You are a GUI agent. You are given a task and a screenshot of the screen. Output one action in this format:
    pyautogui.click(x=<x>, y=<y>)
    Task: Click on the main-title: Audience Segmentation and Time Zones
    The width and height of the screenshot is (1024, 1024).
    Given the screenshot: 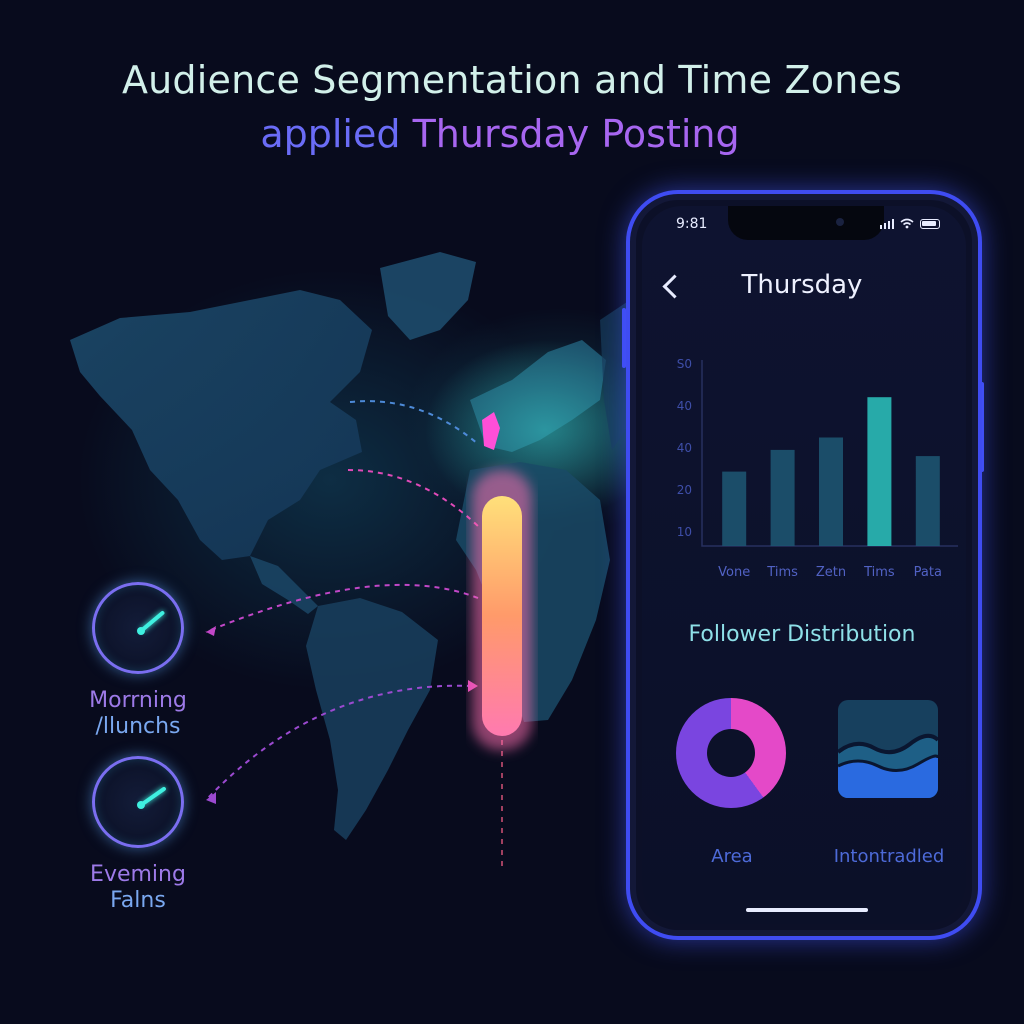 What is the action you would take?
    pyautogui.click(x=512, y=80)
    